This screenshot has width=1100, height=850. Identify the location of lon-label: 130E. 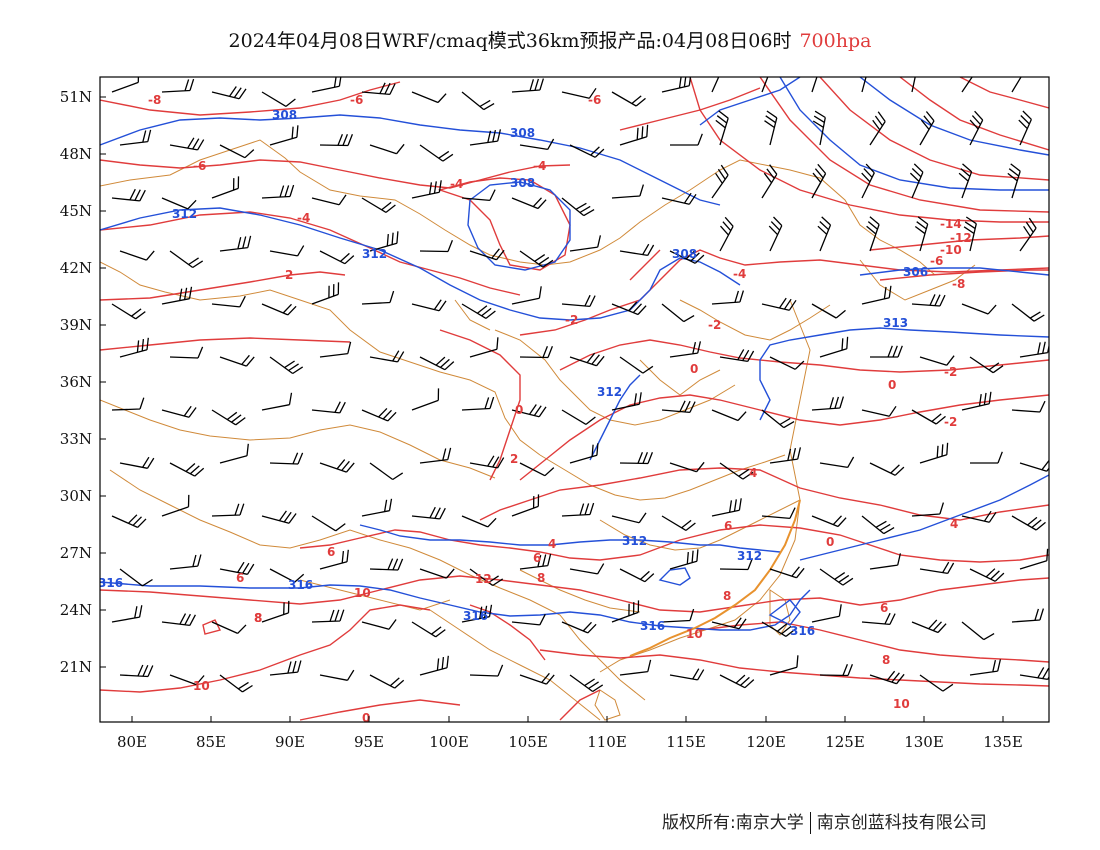
(924, 742).